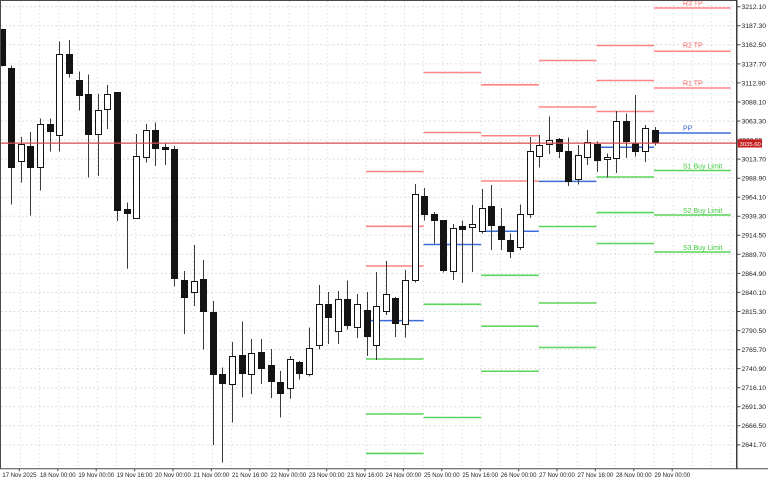 The height and width of the screenshot is (480, 768). What do you see at coordinates (754, 369) in the screenshot?
I see `svg-text: 2740.90` at bounding box center [754, 369].